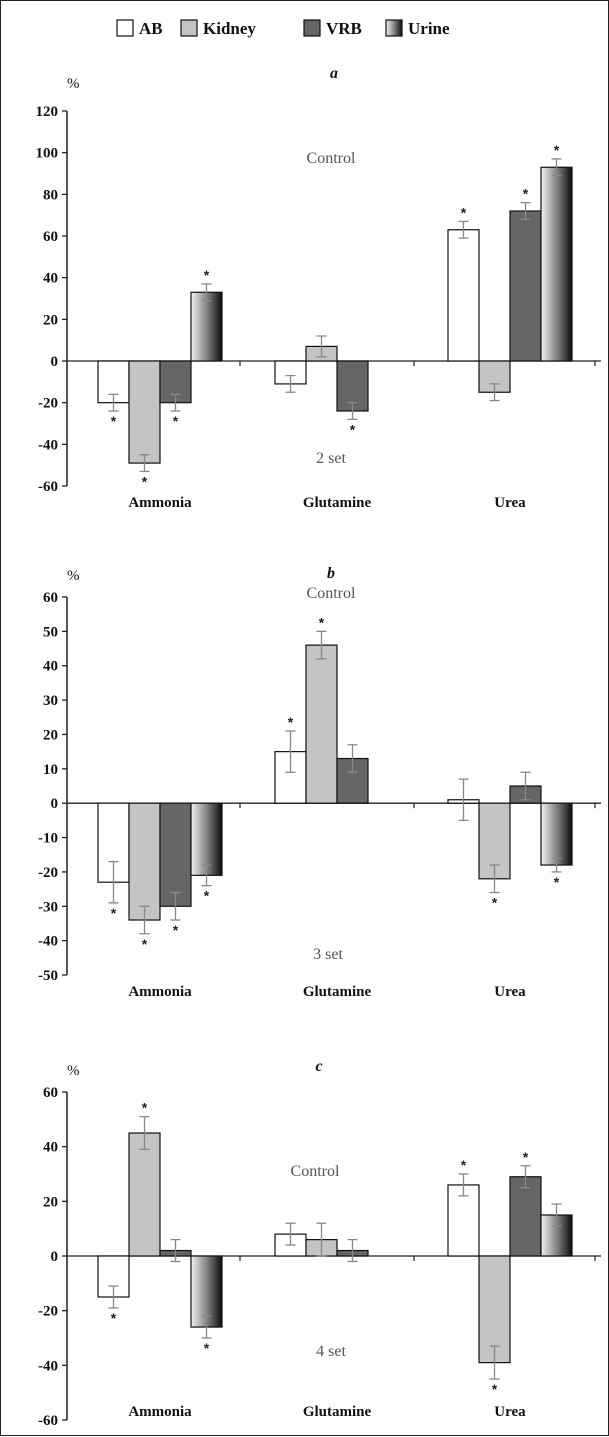 The width and height of the screenshot is (609, 1437). What do you see at coordinates (328, 954) in the screenshot?
I see `set-label: 3 set` at bounding box center [328, 954].